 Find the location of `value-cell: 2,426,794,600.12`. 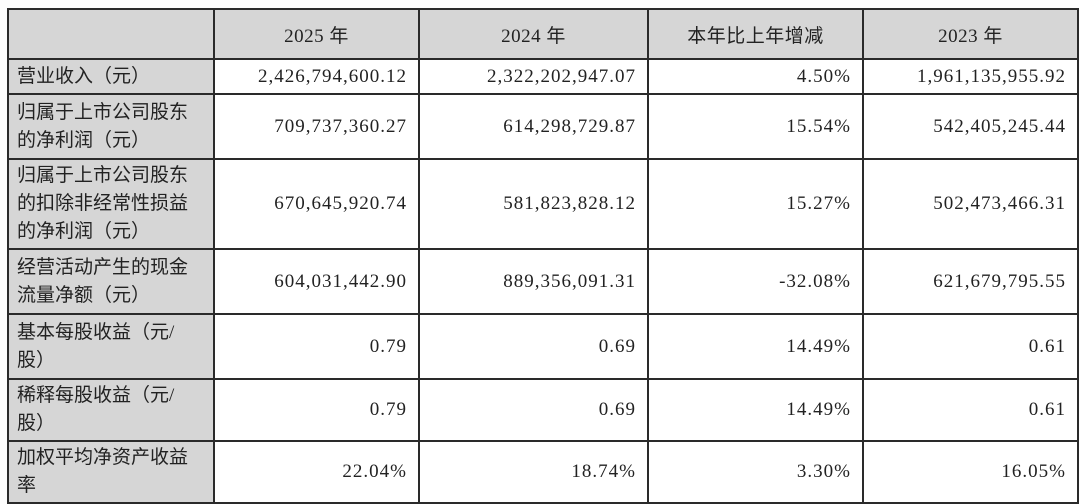

value-cell: 2,426,794,600.12 is located at coordinates (316, 76).